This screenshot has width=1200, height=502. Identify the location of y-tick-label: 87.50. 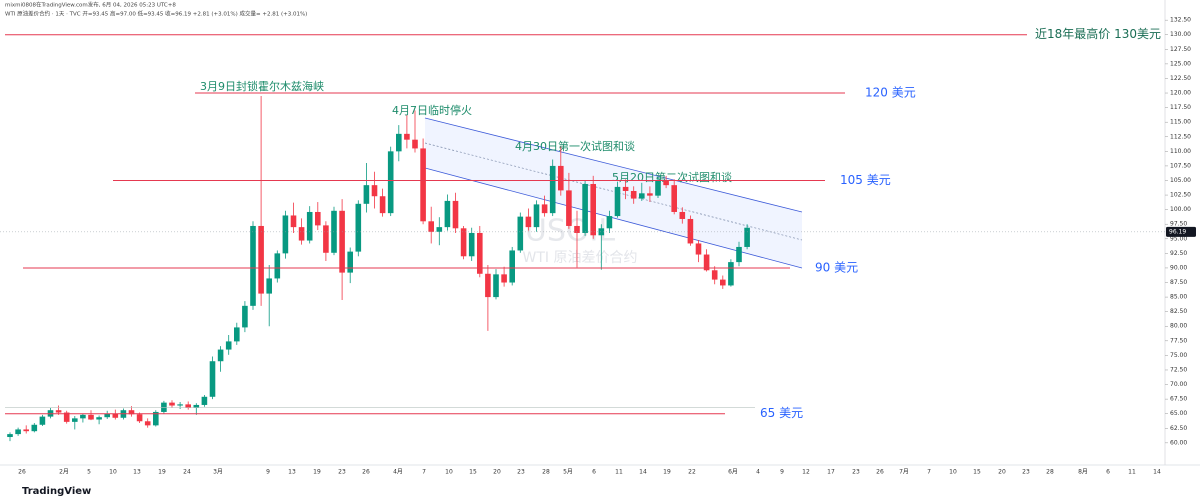
(1178, 282).